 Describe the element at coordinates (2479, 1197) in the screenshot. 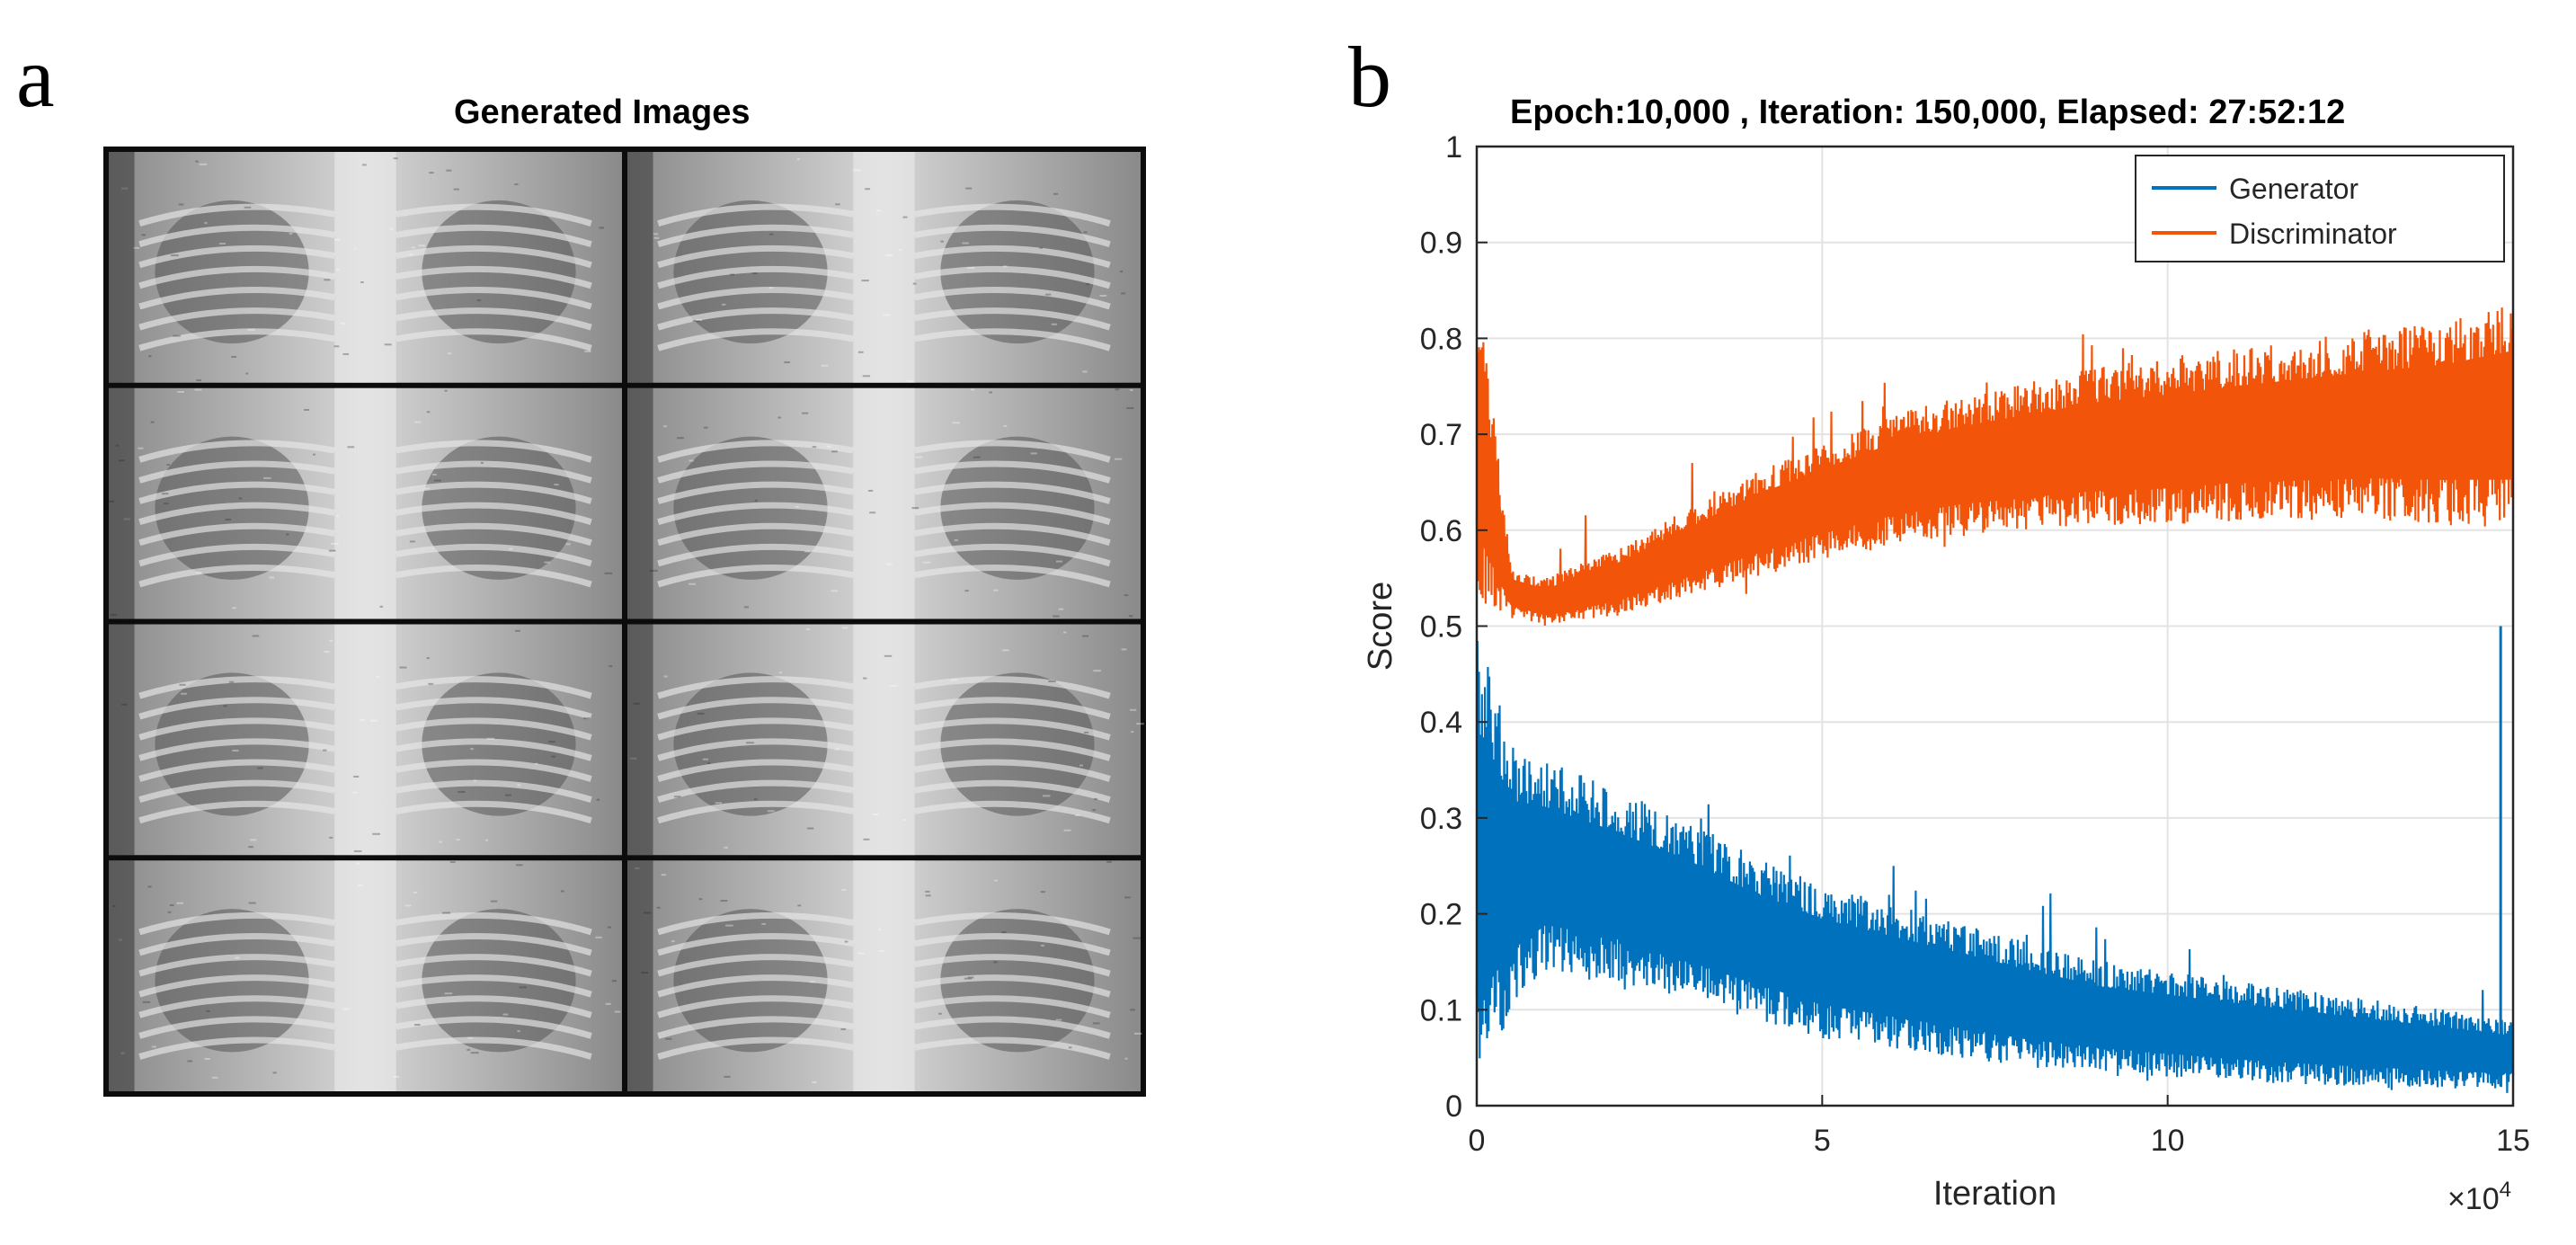

I see `x-multiplier-label: ×10⁴` at that location.